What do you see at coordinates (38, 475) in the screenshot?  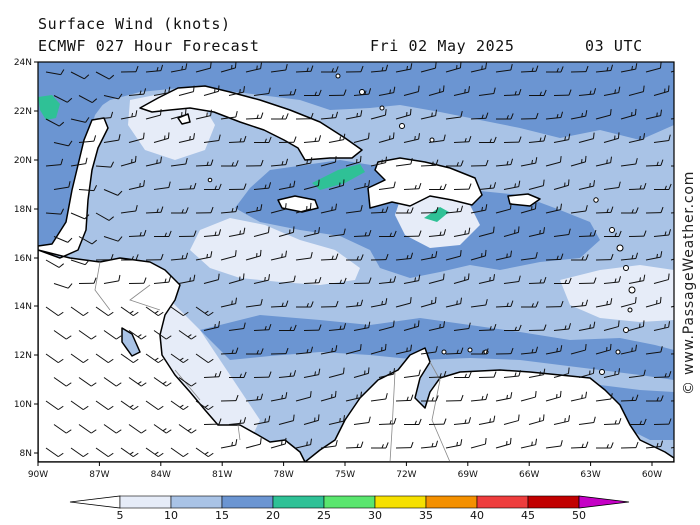 I see `lon-tick-label: 90W` at bounding box center [38, 475].